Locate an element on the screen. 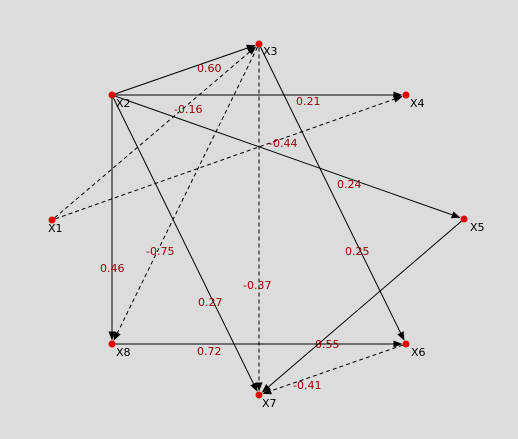  edge-weight-label: 0.60 is located at coordinates (209, 68).